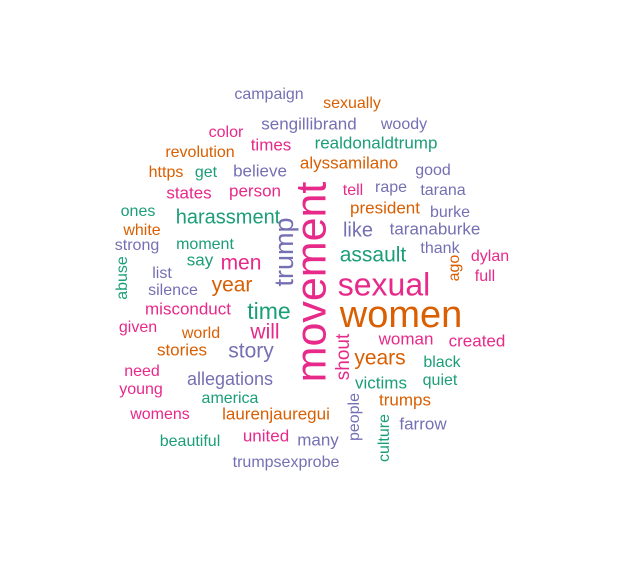  What do you see at coordinates (137, 245) in the screenshot?
I see `word-strong: strong` at bounding box center [137, 245].